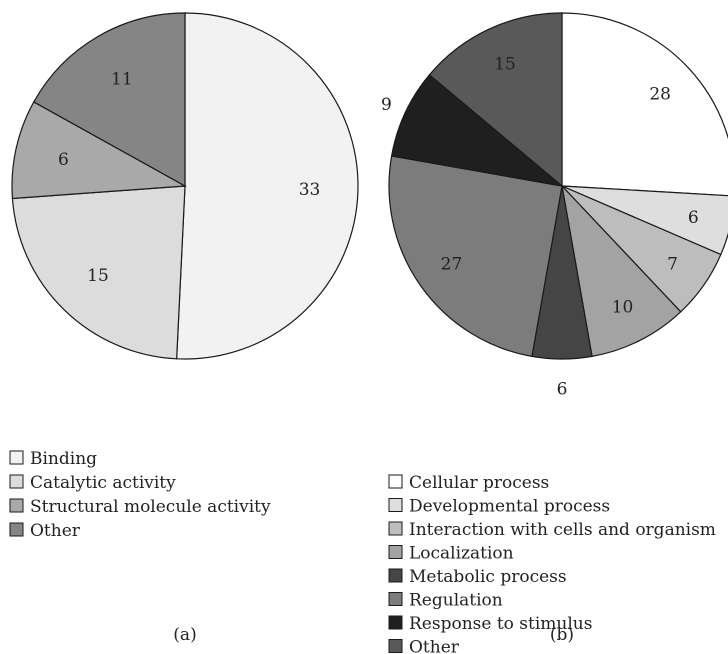  What do you see at coordinates (184, 635) in the screenshot?
I see `panel-label: (a)` at bounding box center [184, 635].